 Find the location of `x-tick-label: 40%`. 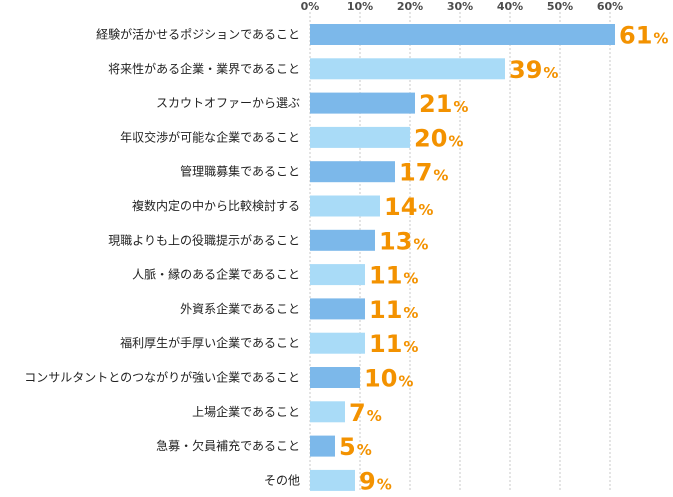

x-tick-label: 40% is located at coordinates (510, 6).